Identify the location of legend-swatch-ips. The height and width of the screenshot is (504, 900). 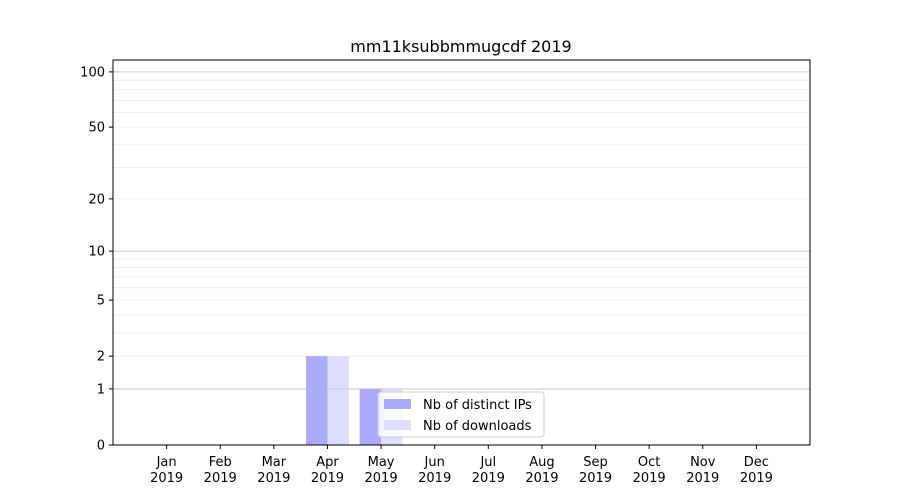
(397, 404).